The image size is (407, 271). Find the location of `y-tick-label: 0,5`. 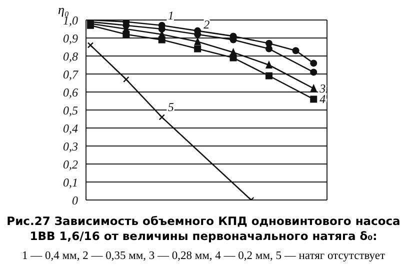

y-tick-label: 0,5 is located at coordinates (70, 110).